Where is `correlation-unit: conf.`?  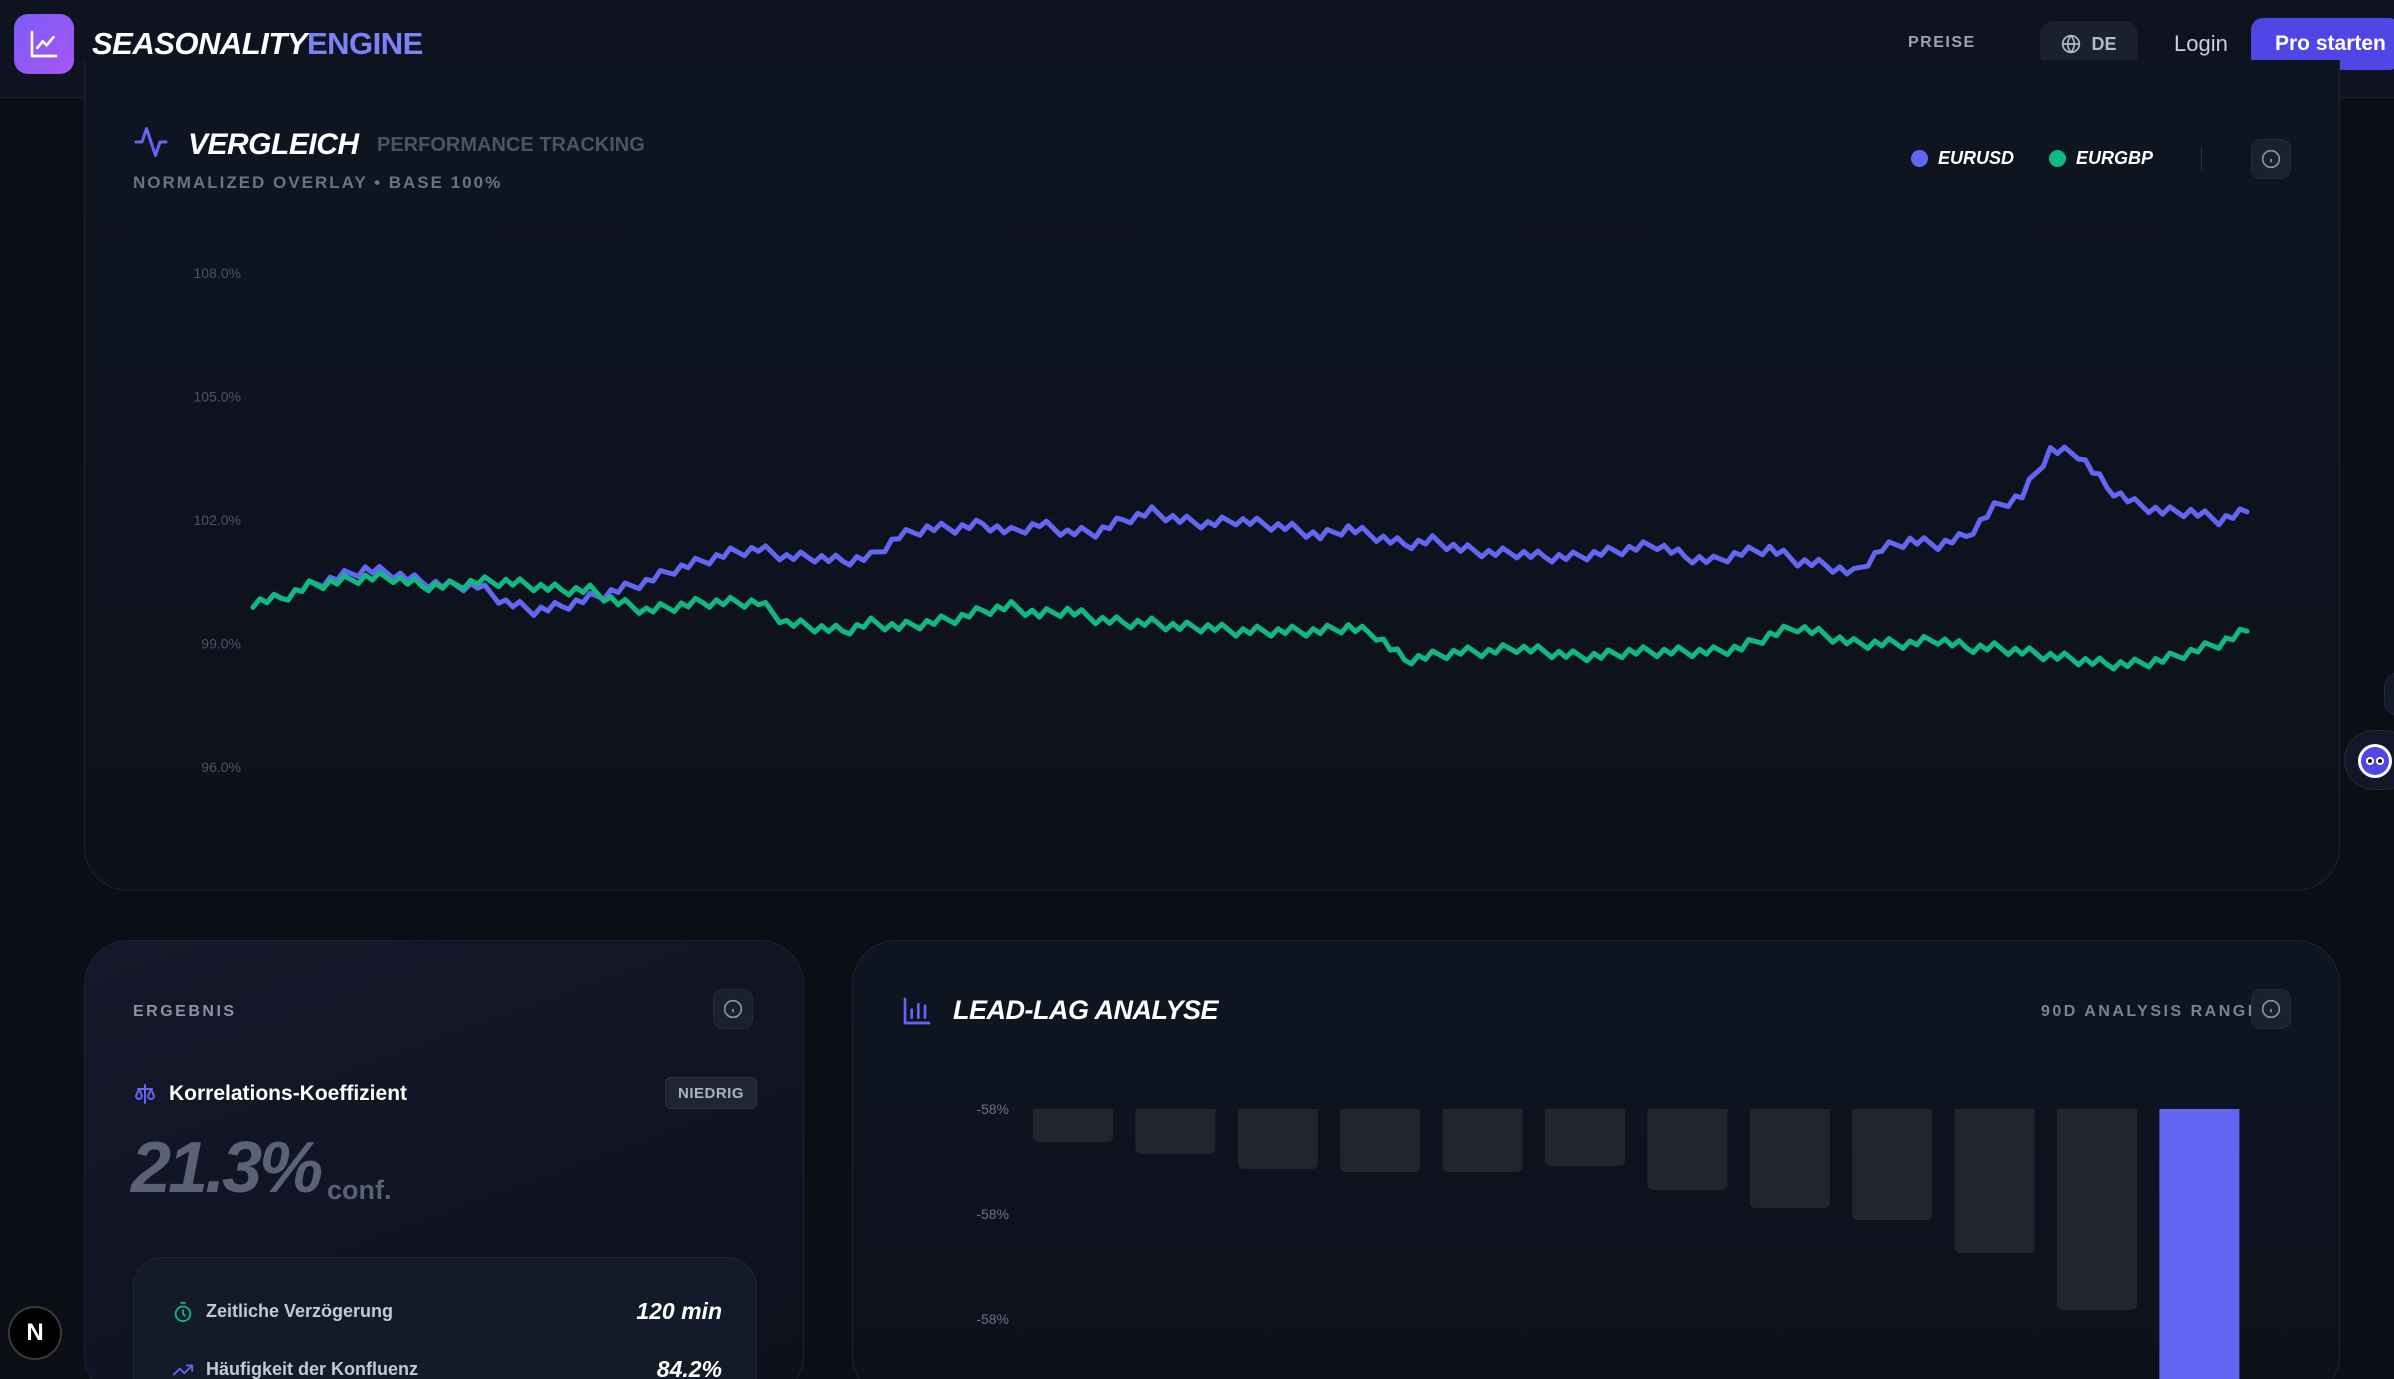
correlation-unit: conf. is located at coordinates (359, 1190).